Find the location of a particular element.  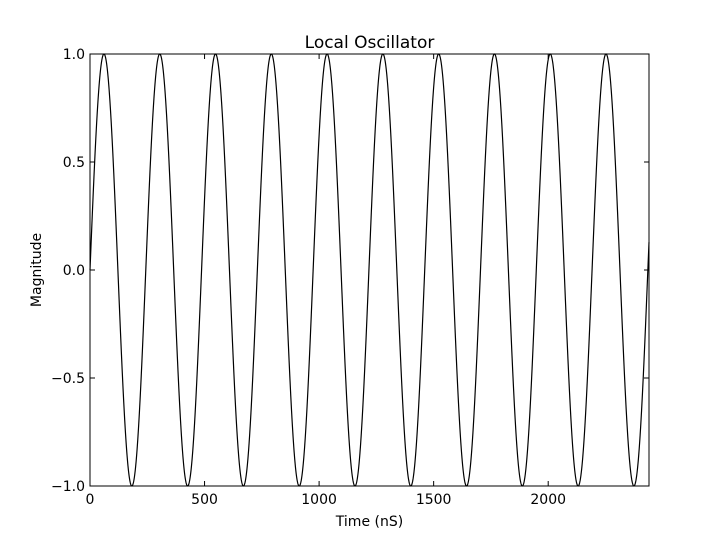

x-tick-label: 2000 is located at coordinates (548, 500).